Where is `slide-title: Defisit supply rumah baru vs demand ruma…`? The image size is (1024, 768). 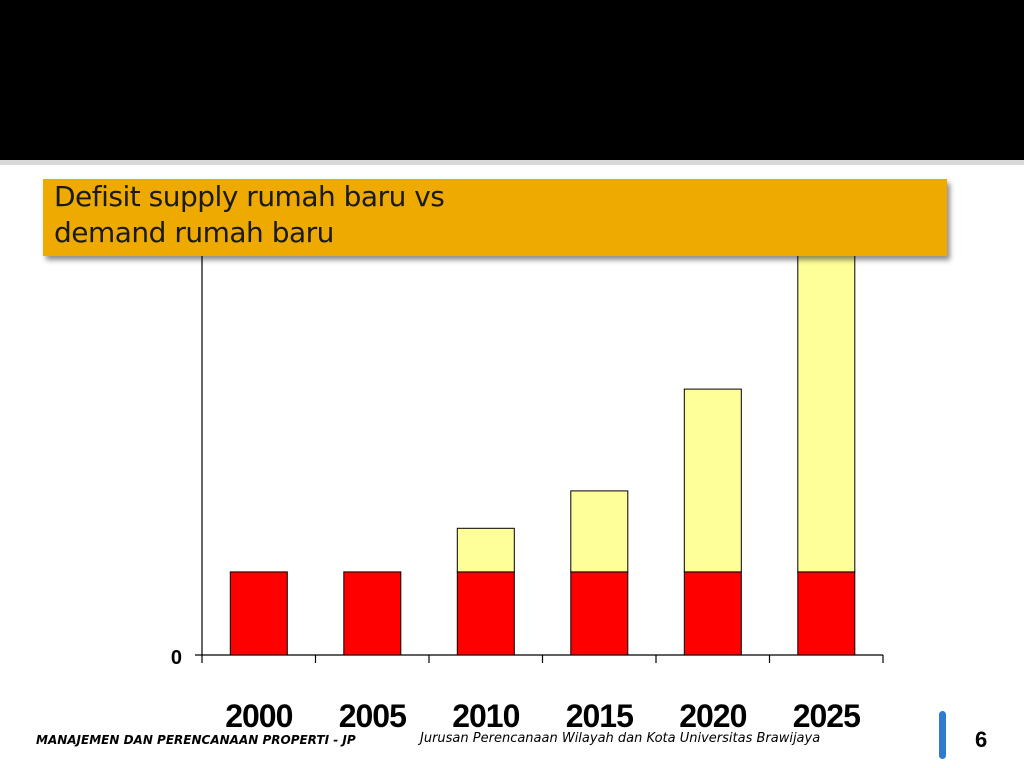
slide-title: Defisit supply rumah baru vs demand ruma… is located at coordinates (249, 214).